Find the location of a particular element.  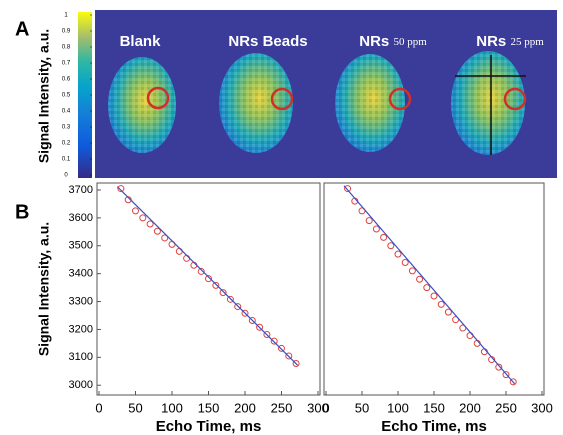

colorbar-tick-label: 0.1 is located at coordinates (66, 160).